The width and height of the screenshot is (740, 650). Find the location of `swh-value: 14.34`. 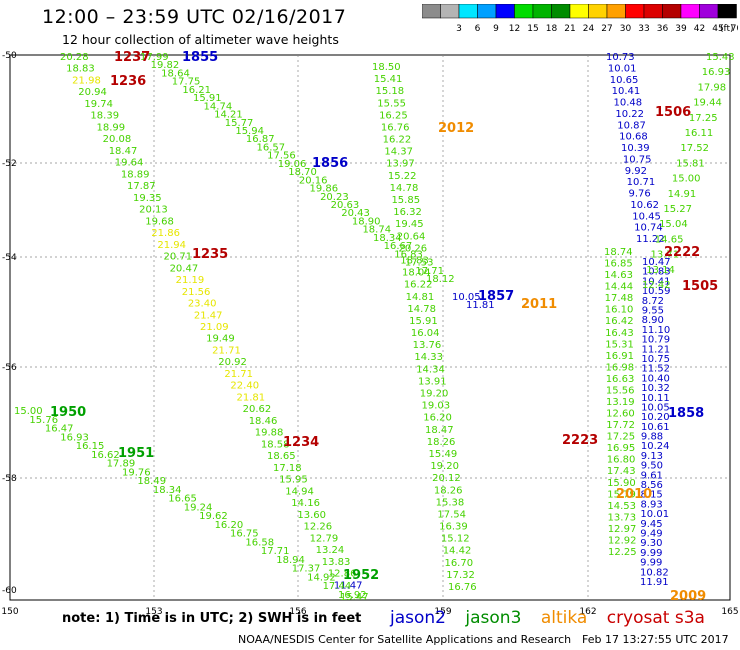

swh-value: 14.34 is located at coordinates (430, 369).